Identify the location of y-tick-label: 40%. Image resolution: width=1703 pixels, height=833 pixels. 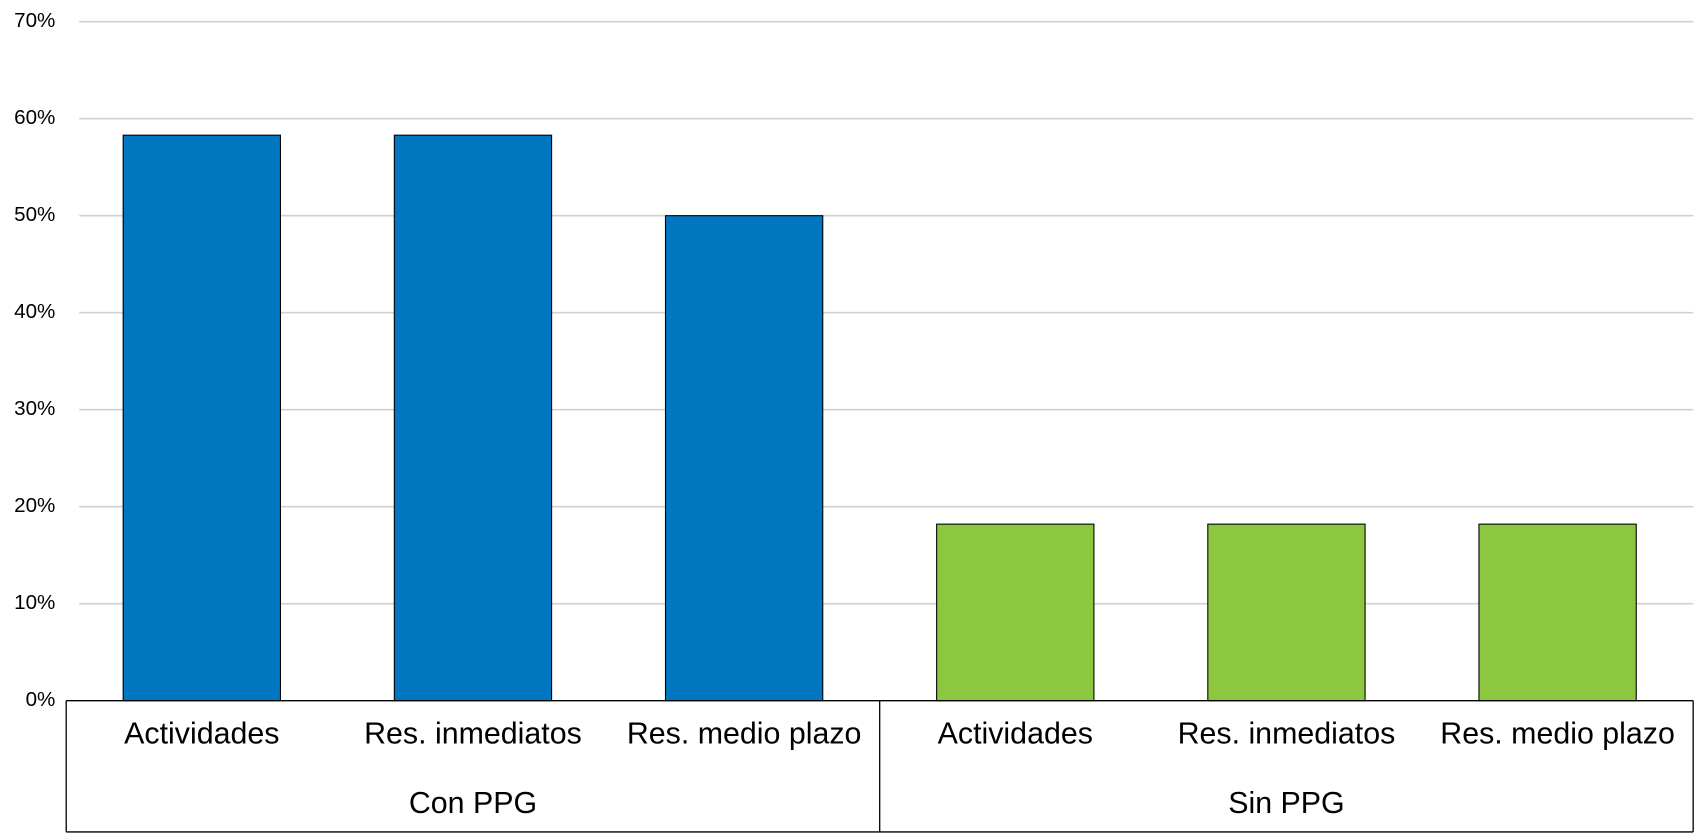
(34, 311).